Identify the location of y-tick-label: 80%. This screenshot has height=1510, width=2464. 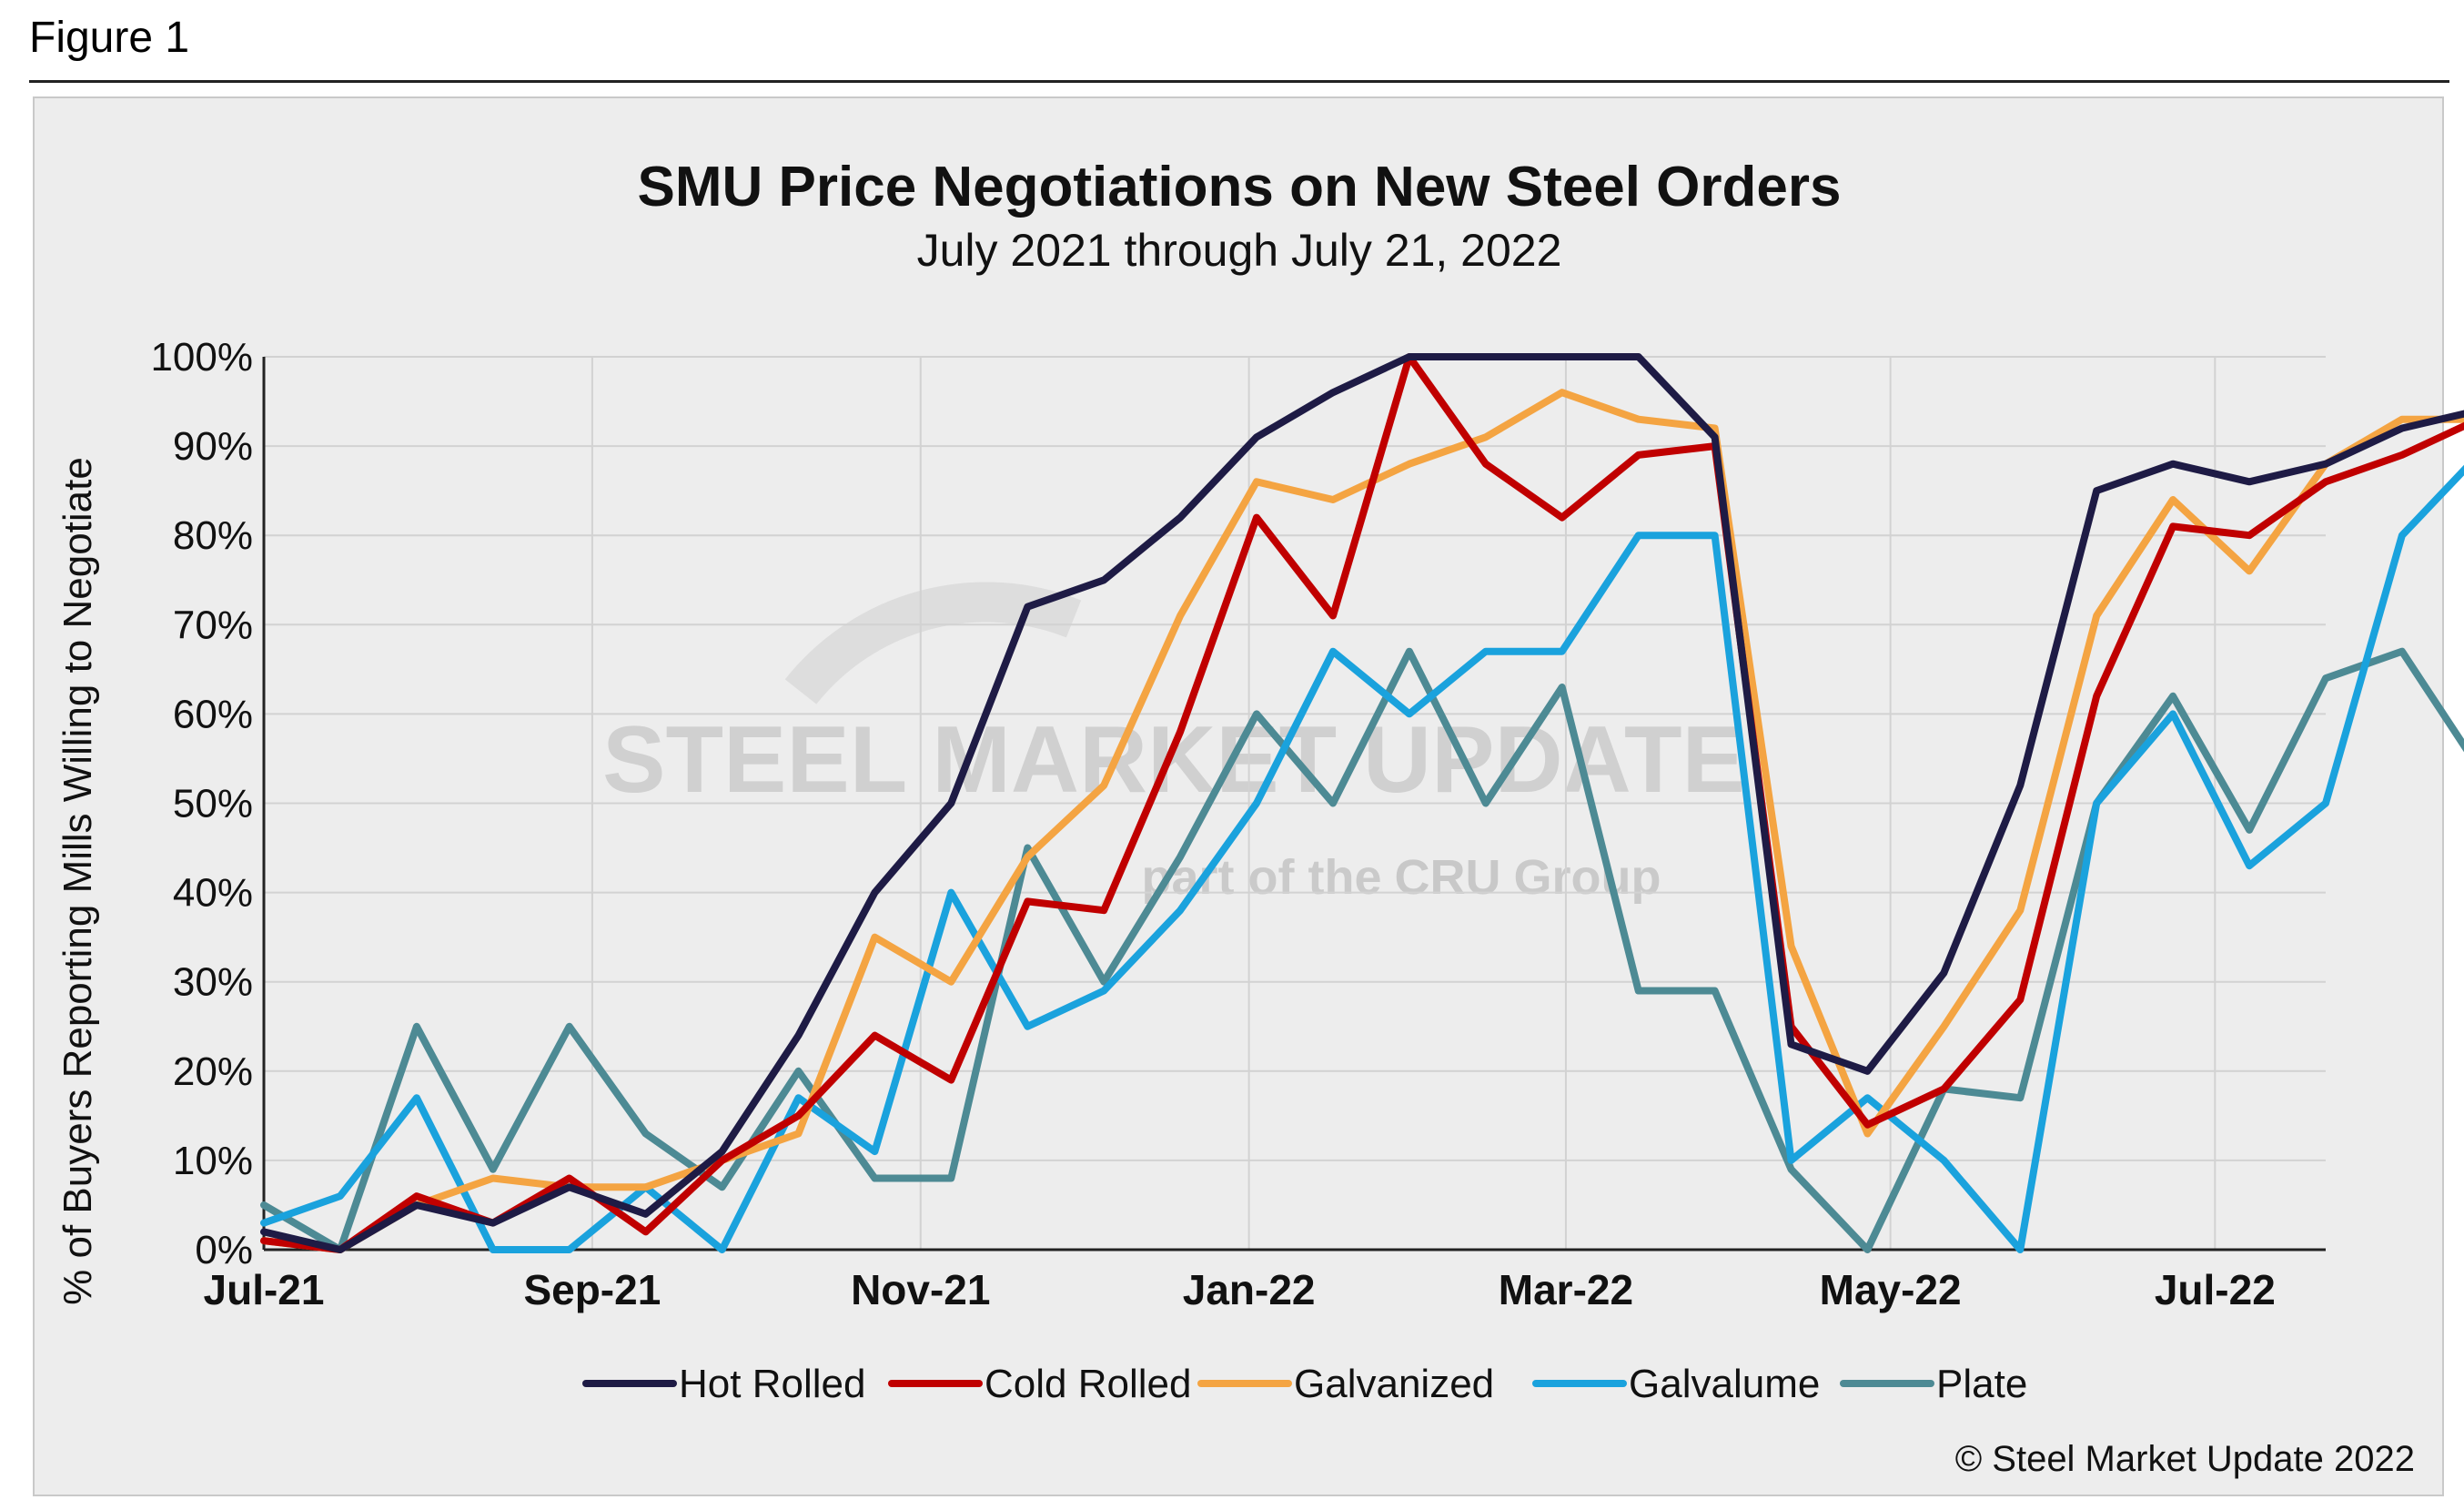
(213, 536).